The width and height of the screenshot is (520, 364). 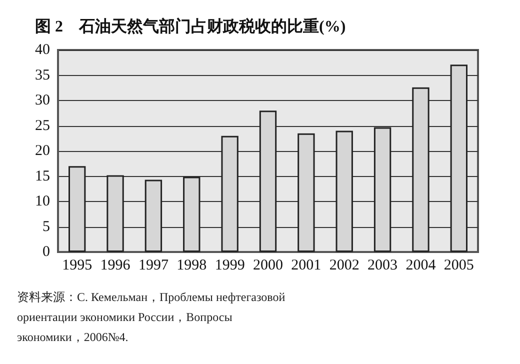 I want to click on y-tick-label: 5, so click(x=46, y=226).